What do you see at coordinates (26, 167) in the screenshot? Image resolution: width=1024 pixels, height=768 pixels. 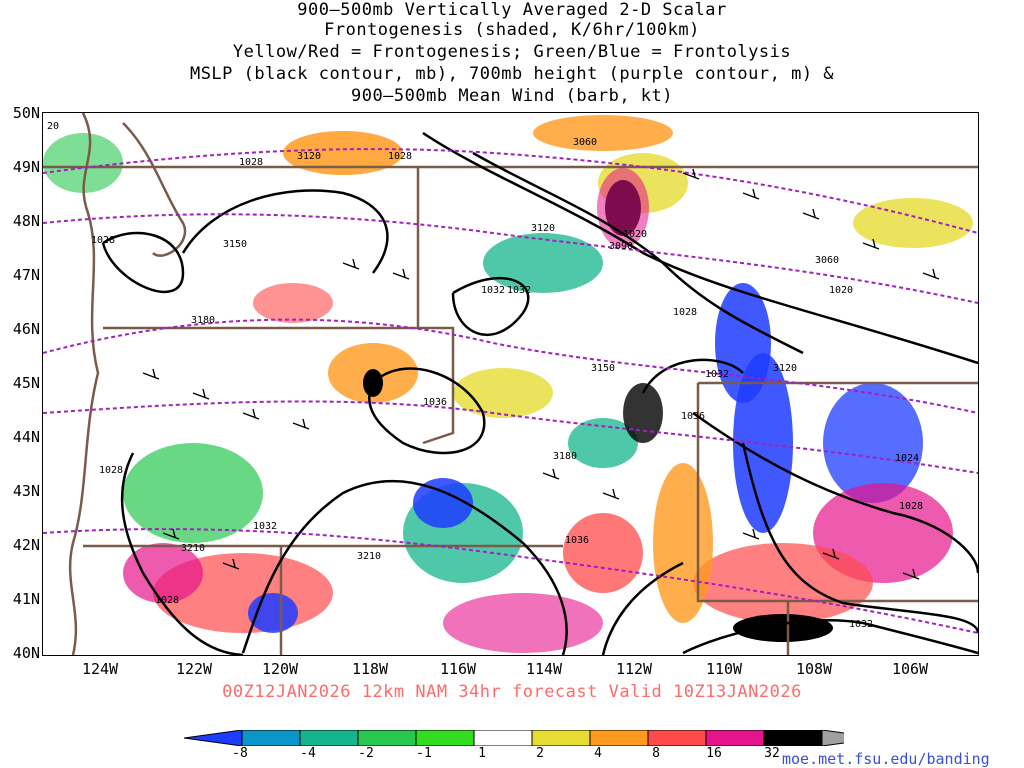 I see `lat-label-49n: 49N` at bounding box center [26, 167].